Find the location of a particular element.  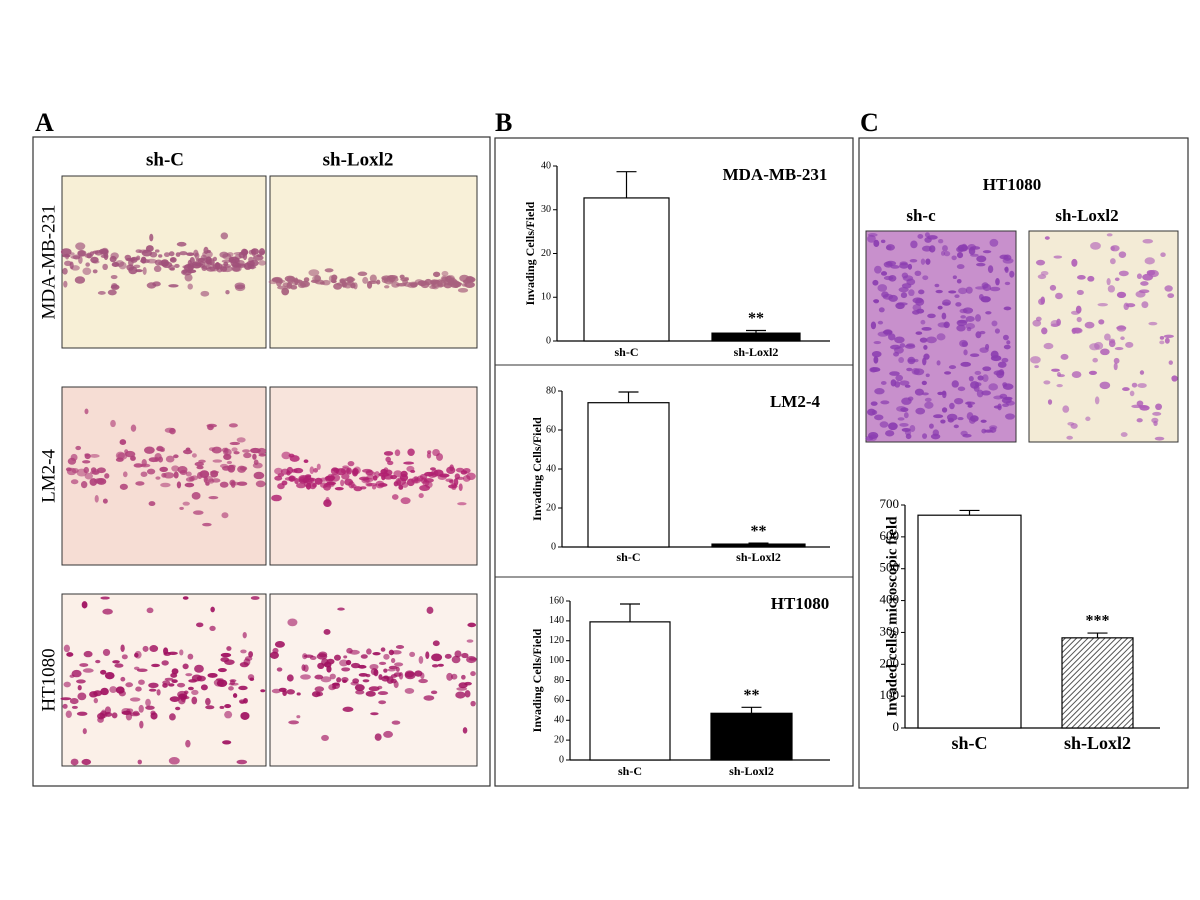

row-label: LM2-4 is located at coordinates (48, 476).